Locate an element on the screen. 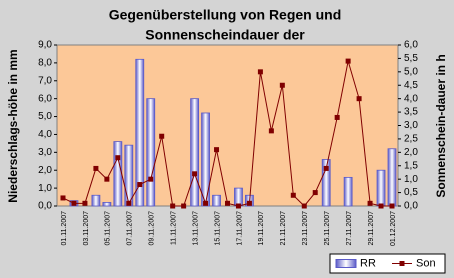 The height and width of the screenshot is (278, 454). x-tick-label: 07.11.2007 is located at coordinates (130, 228).